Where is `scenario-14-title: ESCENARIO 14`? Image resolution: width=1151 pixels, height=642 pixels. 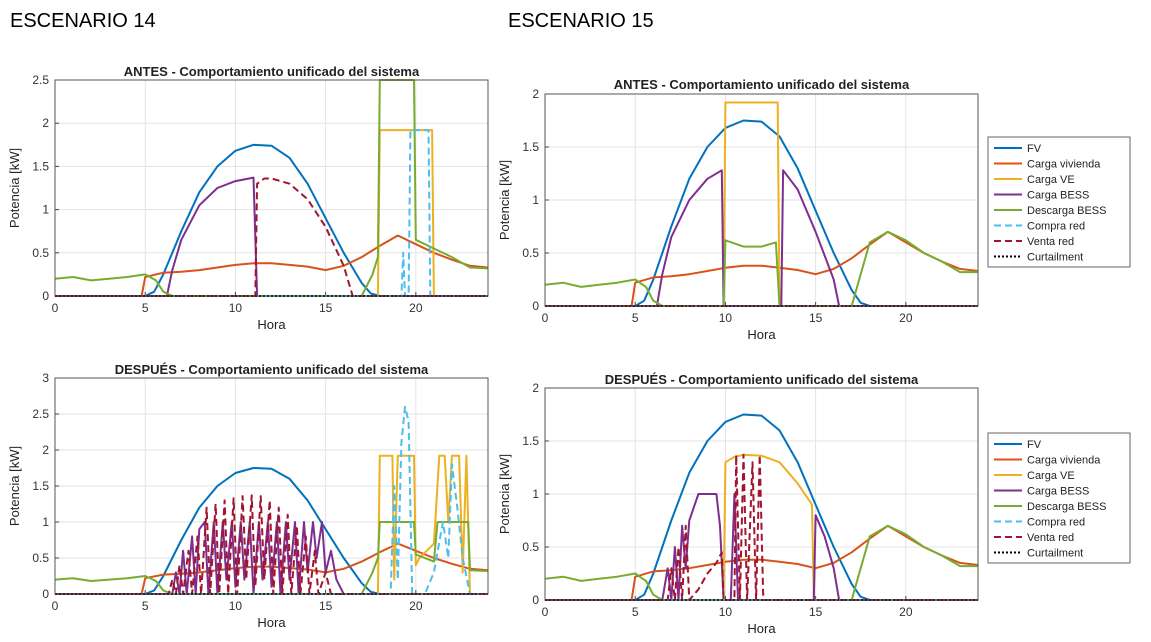 scenario-14-title: ESCENARIO 14 is located at coordinates (83, 21).